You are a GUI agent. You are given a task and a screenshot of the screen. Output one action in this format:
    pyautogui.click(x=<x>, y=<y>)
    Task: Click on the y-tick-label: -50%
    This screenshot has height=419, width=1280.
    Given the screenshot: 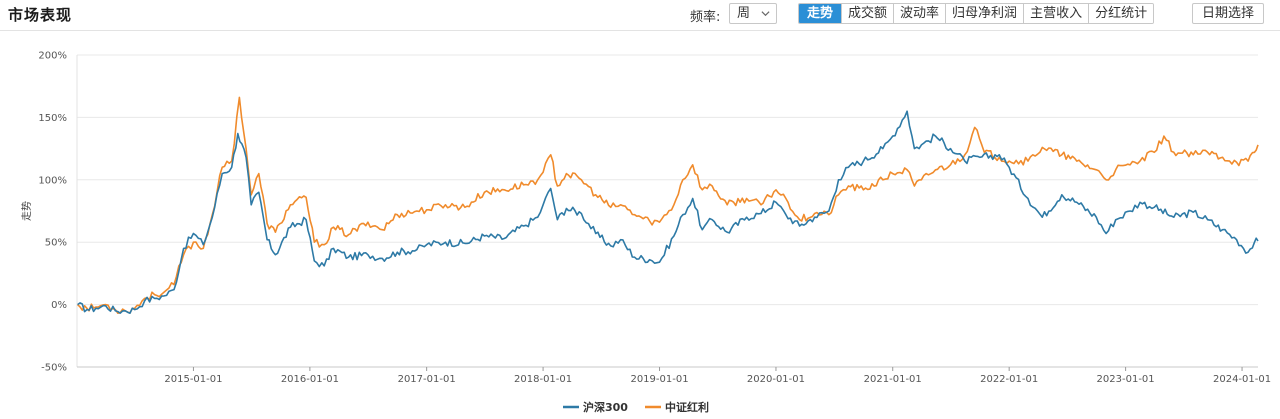 What is the action you would take?
    pyautogui.click(x=54, y=368)
    